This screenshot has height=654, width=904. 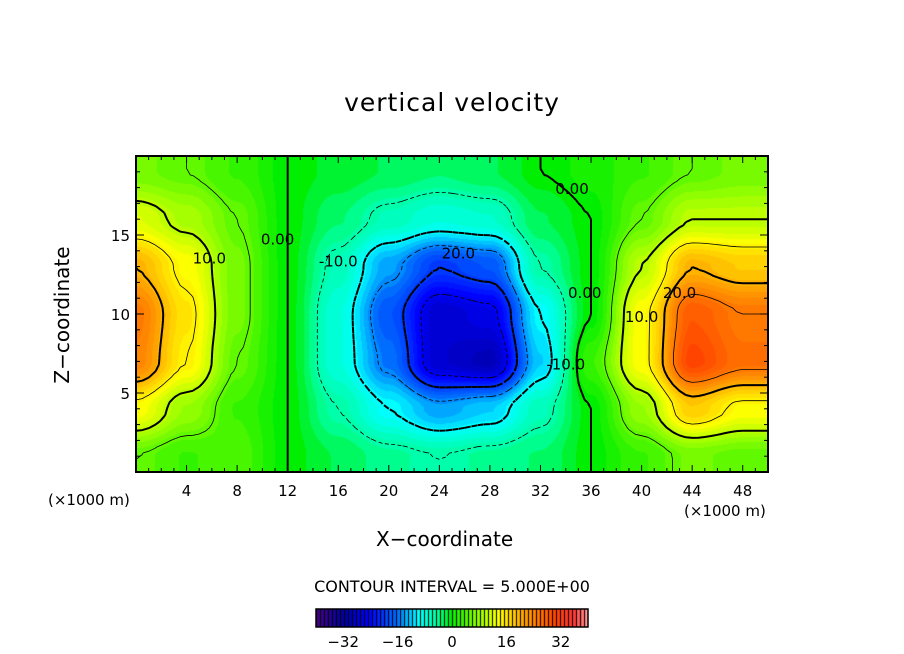 I want to click on x-tick-label: 48, so click(x=742, y=491).